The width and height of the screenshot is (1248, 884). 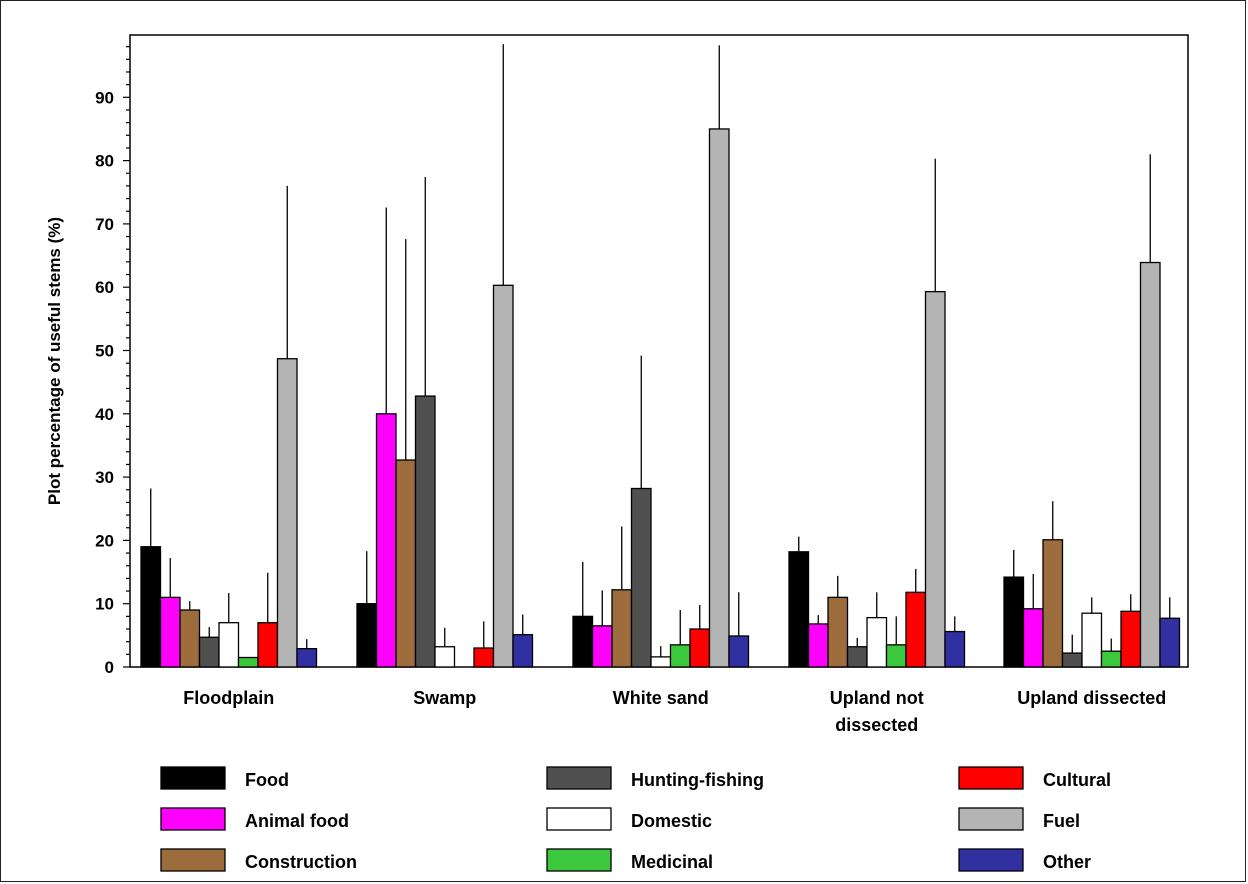 What do you see at coordinates (1034, 778) in the screenshot?
I see `legend-item: Cultural` at bounding box center [1034, 778].